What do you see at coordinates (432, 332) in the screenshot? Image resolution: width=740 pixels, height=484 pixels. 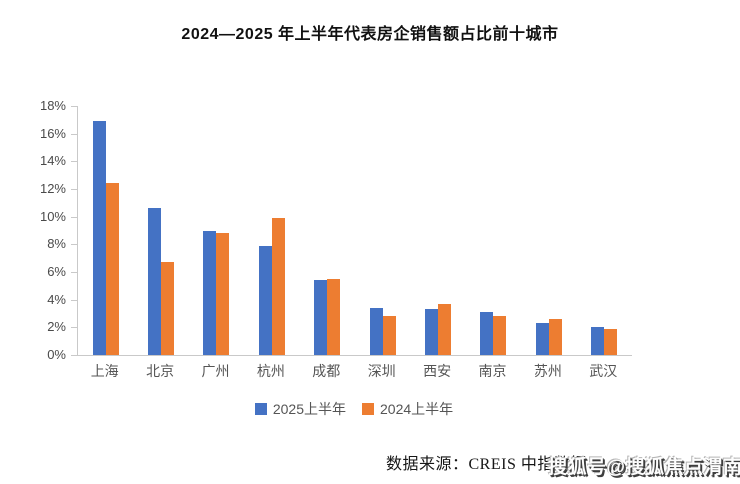 I see `bar-2025上半年-西安` at bounding box center [432, 332].